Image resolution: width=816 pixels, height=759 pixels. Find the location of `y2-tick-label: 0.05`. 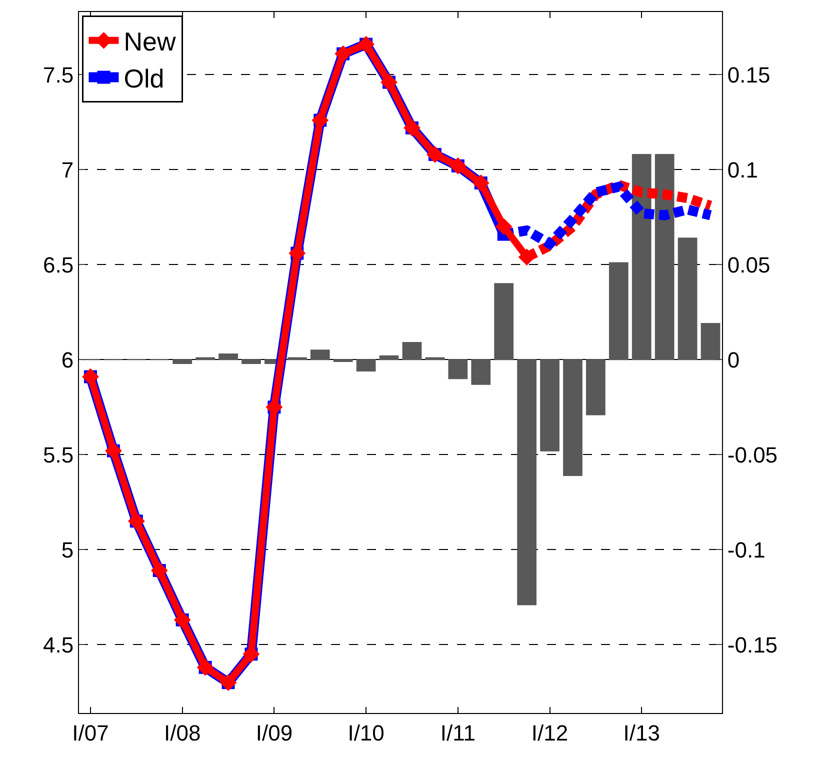

y2-tick-label: 0.05 is located at coordinates (748, 265).